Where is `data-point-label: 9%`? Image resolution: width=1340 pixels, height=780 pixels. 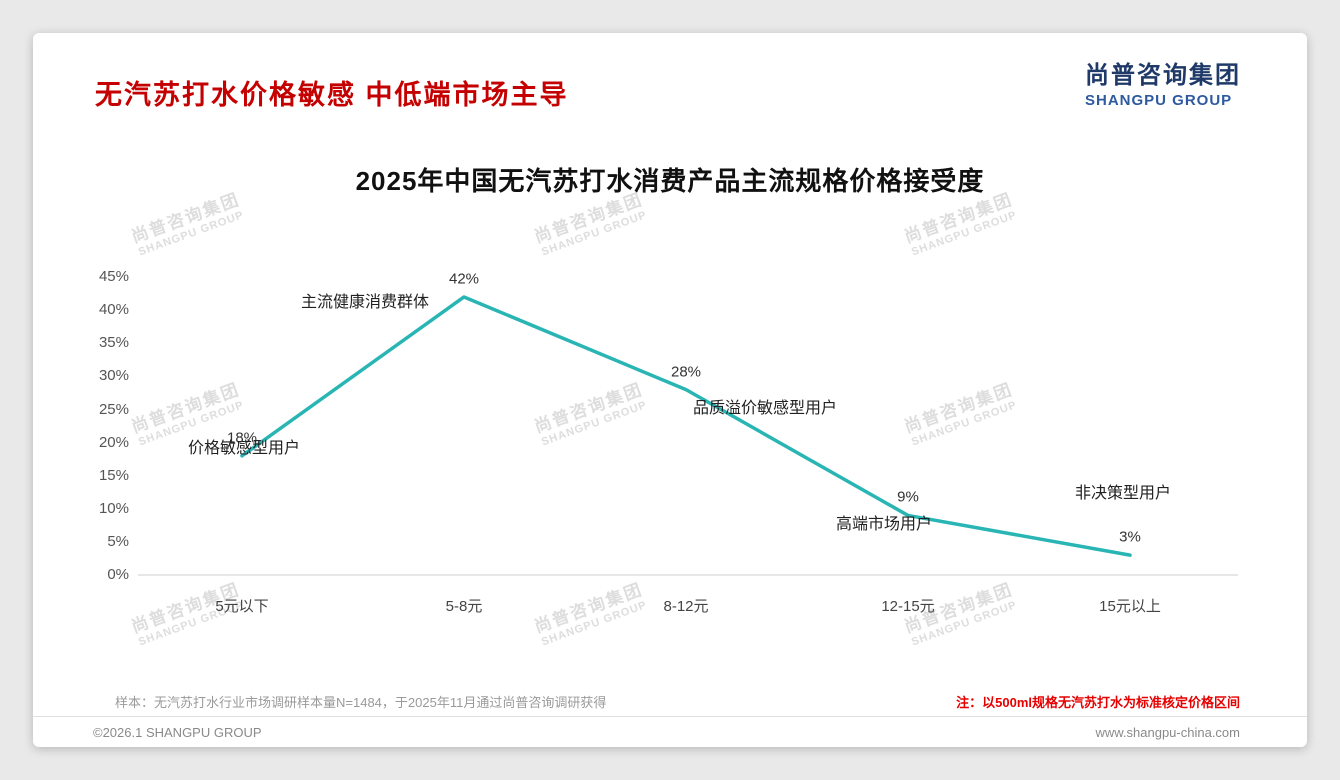
data-point-label: 9% is located at coordinates (908, 497).